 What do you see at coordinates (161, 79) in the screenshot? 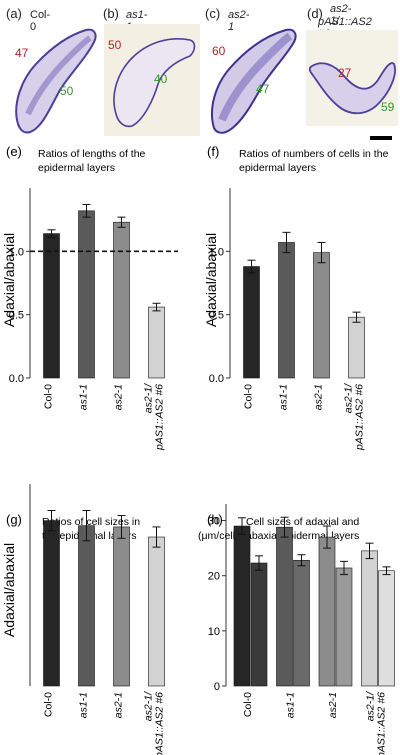
I see `abaxial-count-b: 40` at bounding box center [161, 79].